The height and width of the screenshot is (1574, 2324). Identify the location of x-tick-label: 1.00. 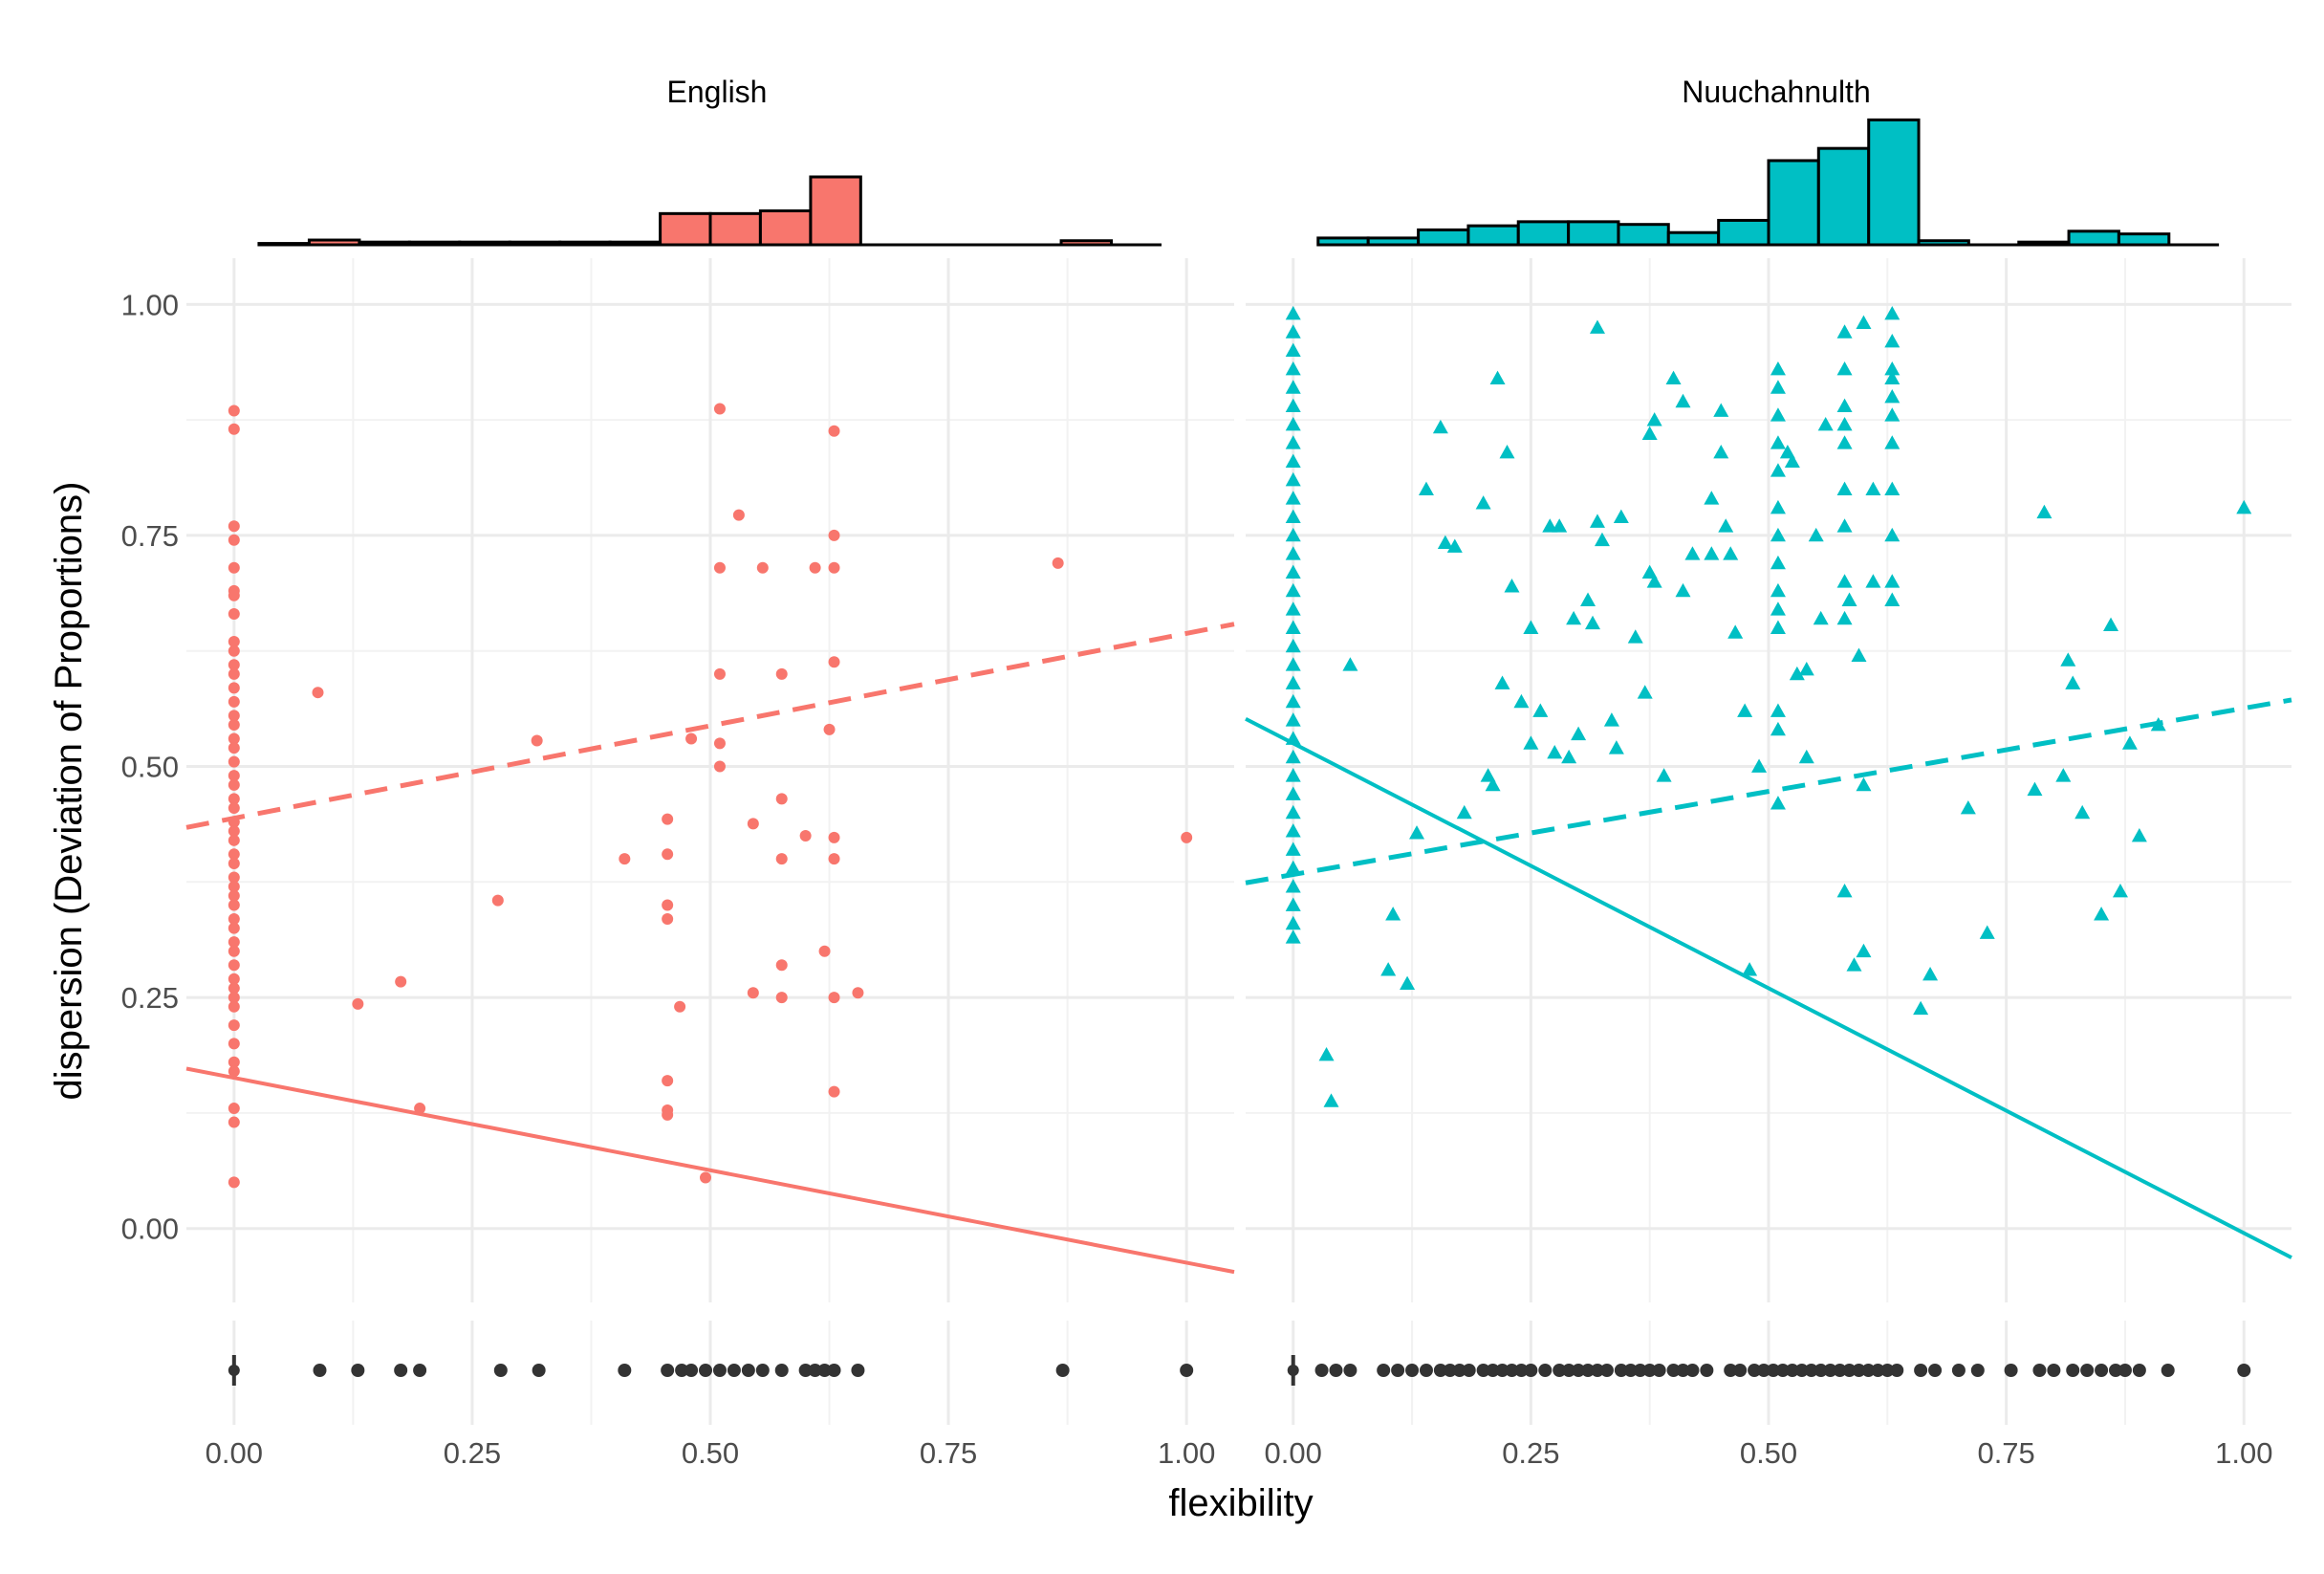
(1186, 1453).